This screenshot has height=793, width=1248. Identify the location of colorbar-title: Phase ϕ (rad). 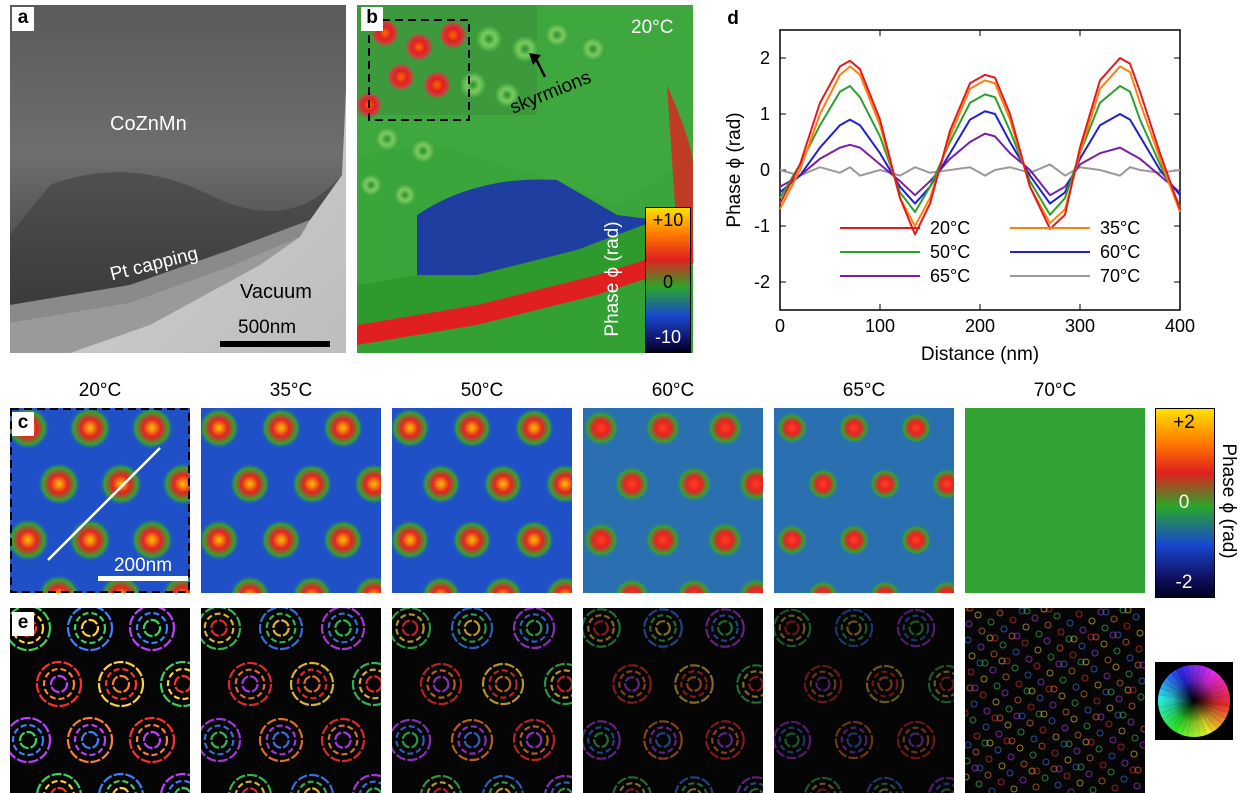
(612, 279).